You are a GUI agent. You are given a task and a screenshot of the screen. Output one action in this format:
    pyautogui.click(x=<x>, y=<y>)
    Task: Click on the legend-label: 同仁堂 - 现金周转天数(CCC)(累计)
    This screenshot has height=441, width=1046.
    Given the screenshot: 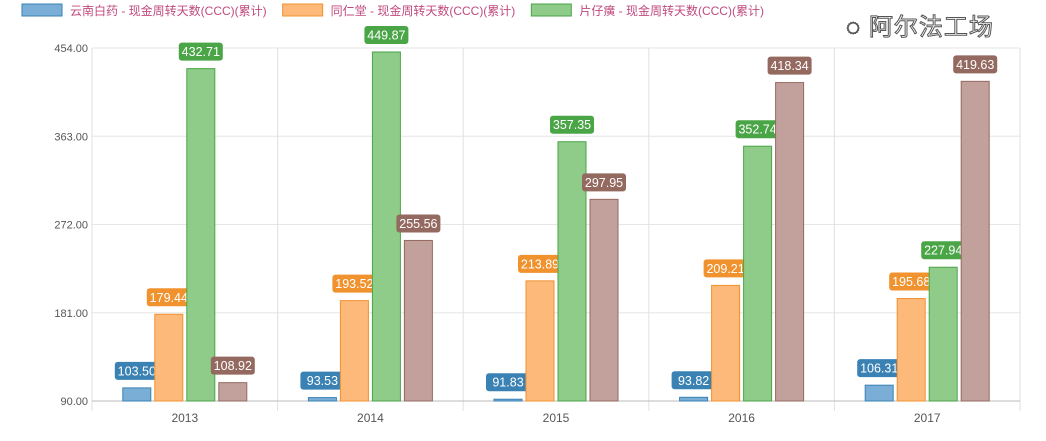 What is the action you would take?
    pyautogui.click(x=423, y=10)
    